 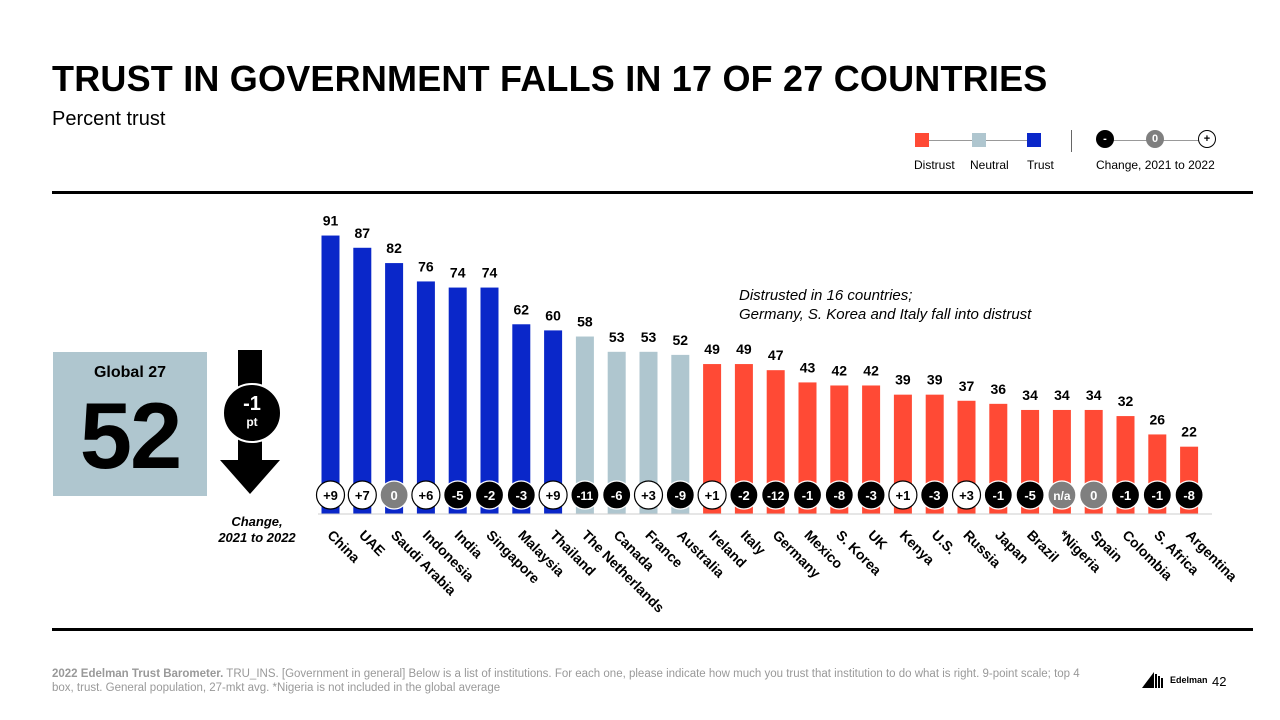 What do you see at coordinates (712, 349) in the screenshot?
I see `value-label-12: 49` at bounding box center [712, 349].